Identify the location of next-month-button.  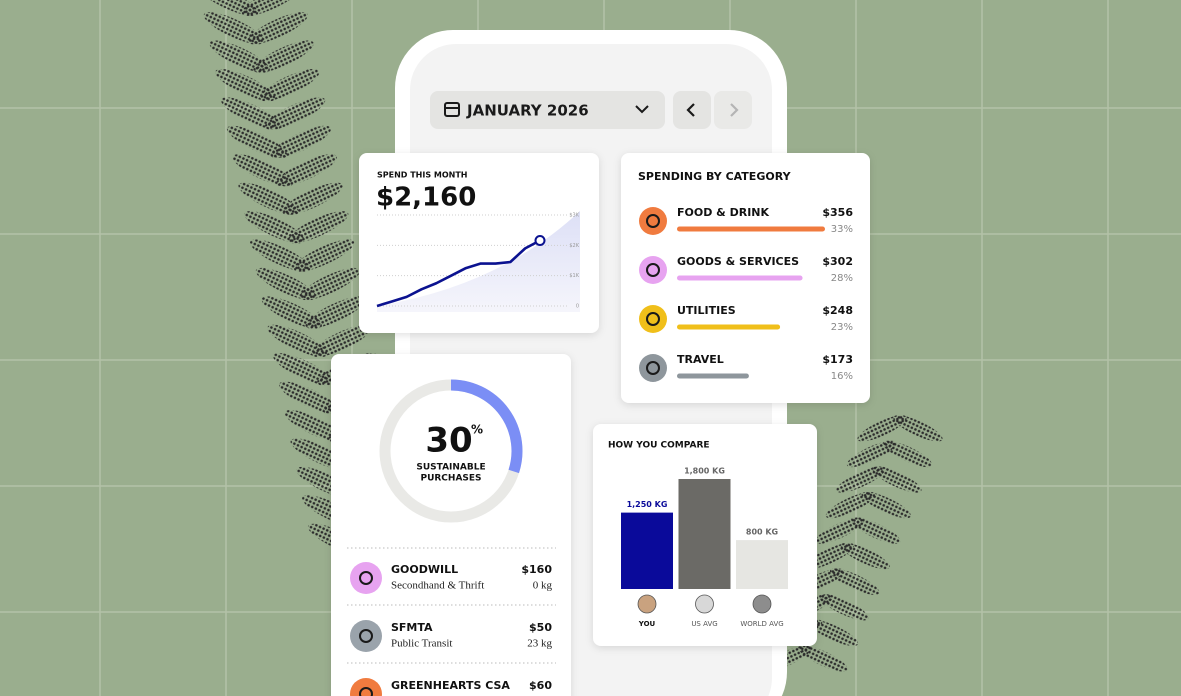
(733, 110).